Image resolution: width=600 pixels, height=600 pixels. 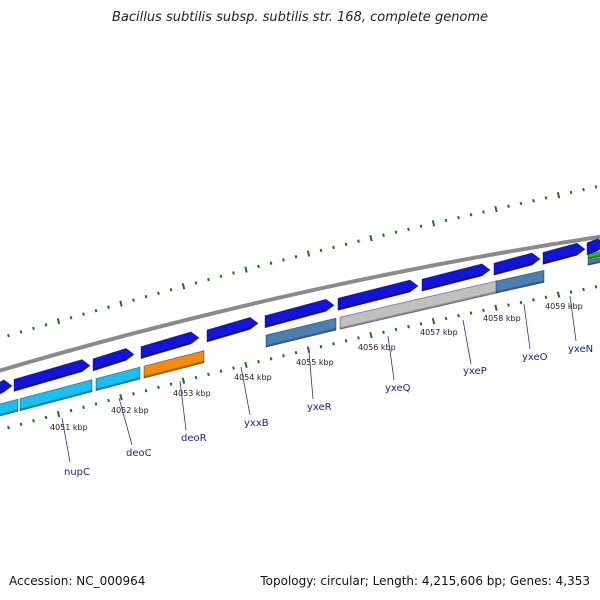 What do you see at coordinates (77, 581) in the screenshot?
I see `accession-text: Accession: NC_000964` at bounding box center [77, 581].